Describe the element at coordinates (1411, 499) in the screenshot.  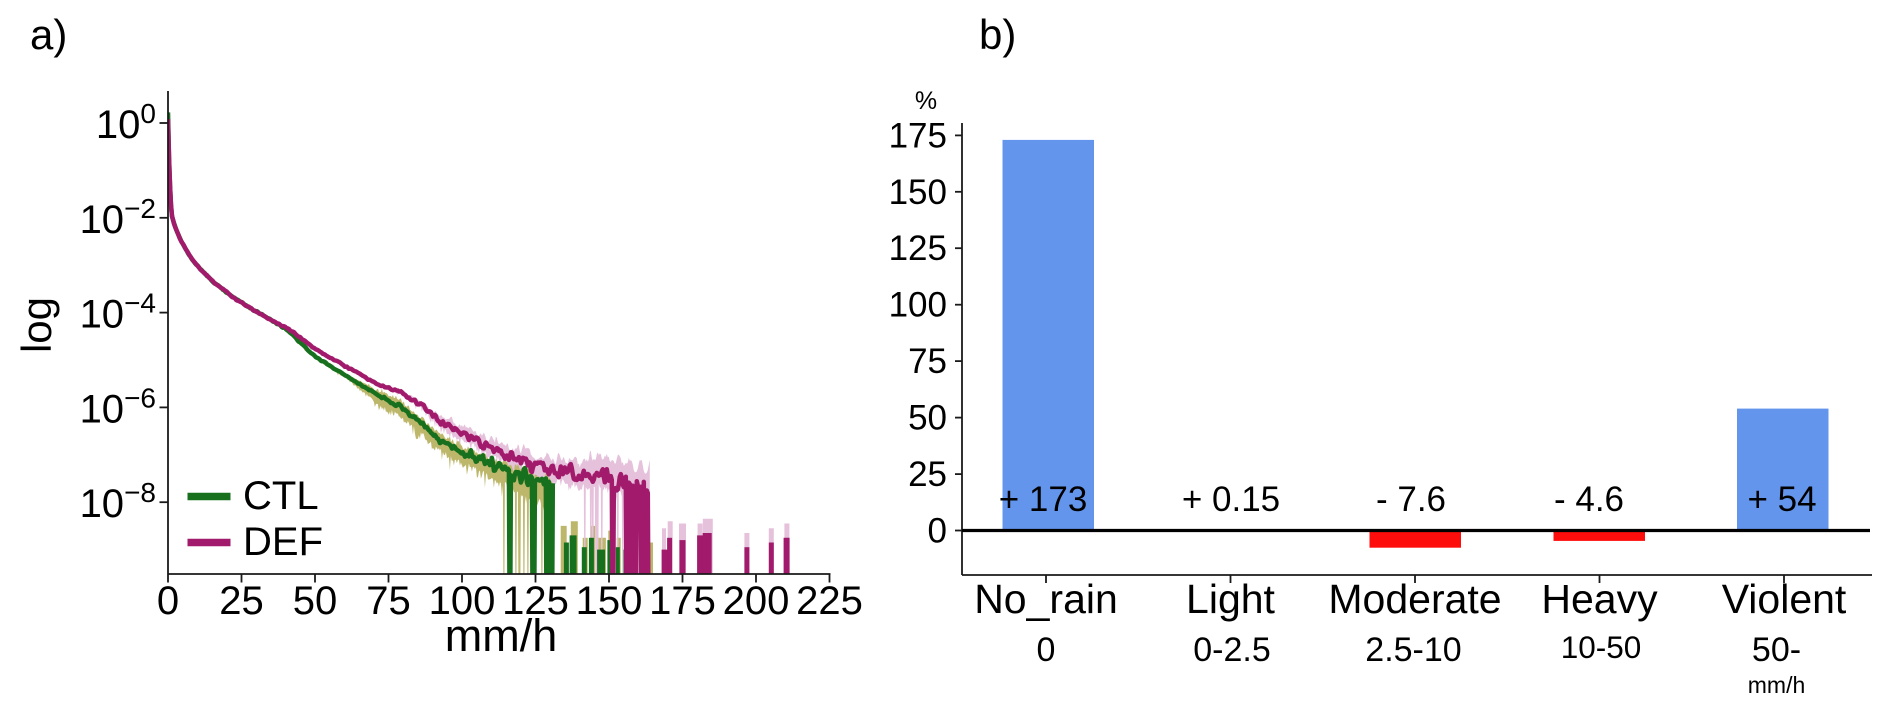
I see `svg-text: - 7.6` at that location.